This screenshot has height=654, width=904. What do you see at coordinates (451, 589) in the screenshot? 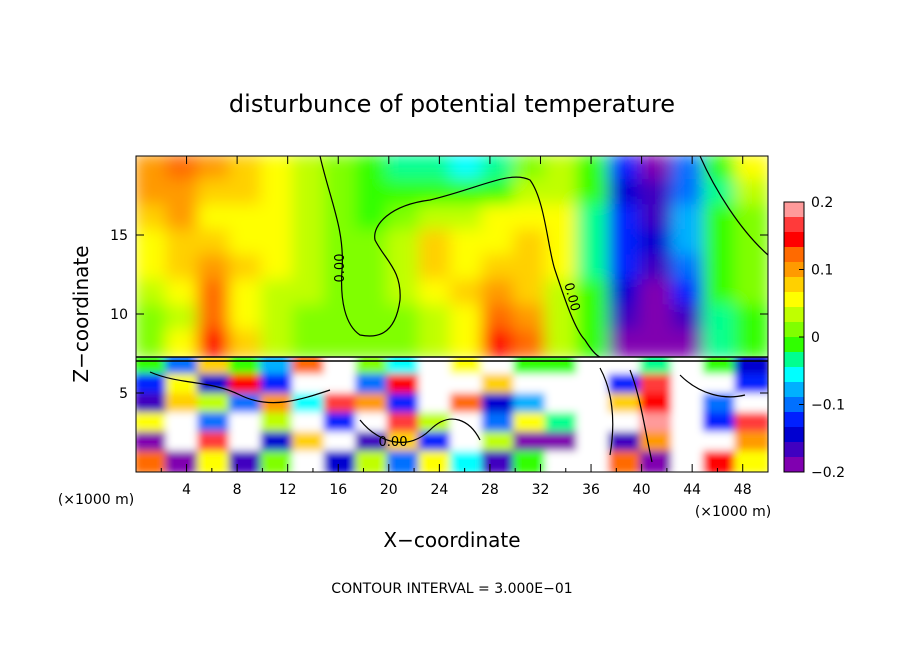
I see `contour-interval-note: CONTOUR INTERVAL = 3.000E−01` at bounding box center [451, 589].